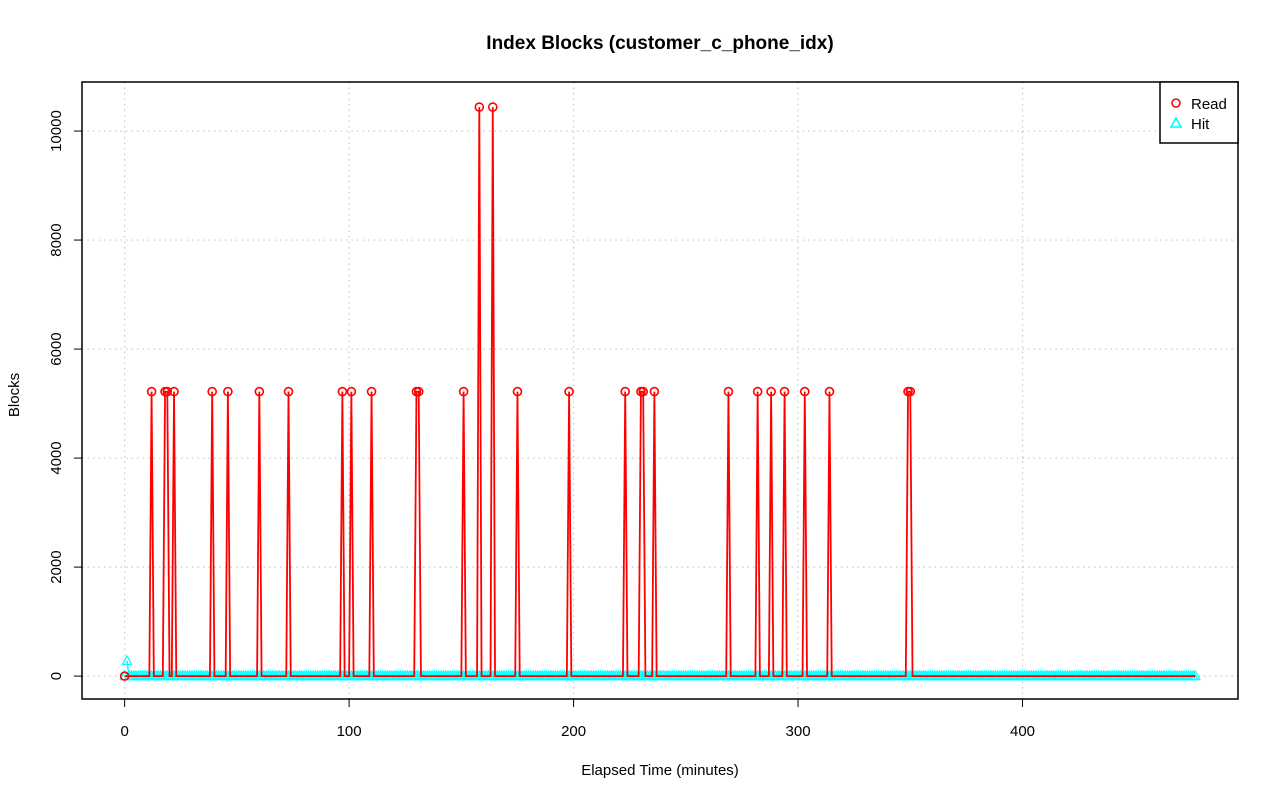 This screenshot has height=801, width=1280. Describe the element at coordinates (128, 668) in the screenshot. I see `hit-line-start` at that location.